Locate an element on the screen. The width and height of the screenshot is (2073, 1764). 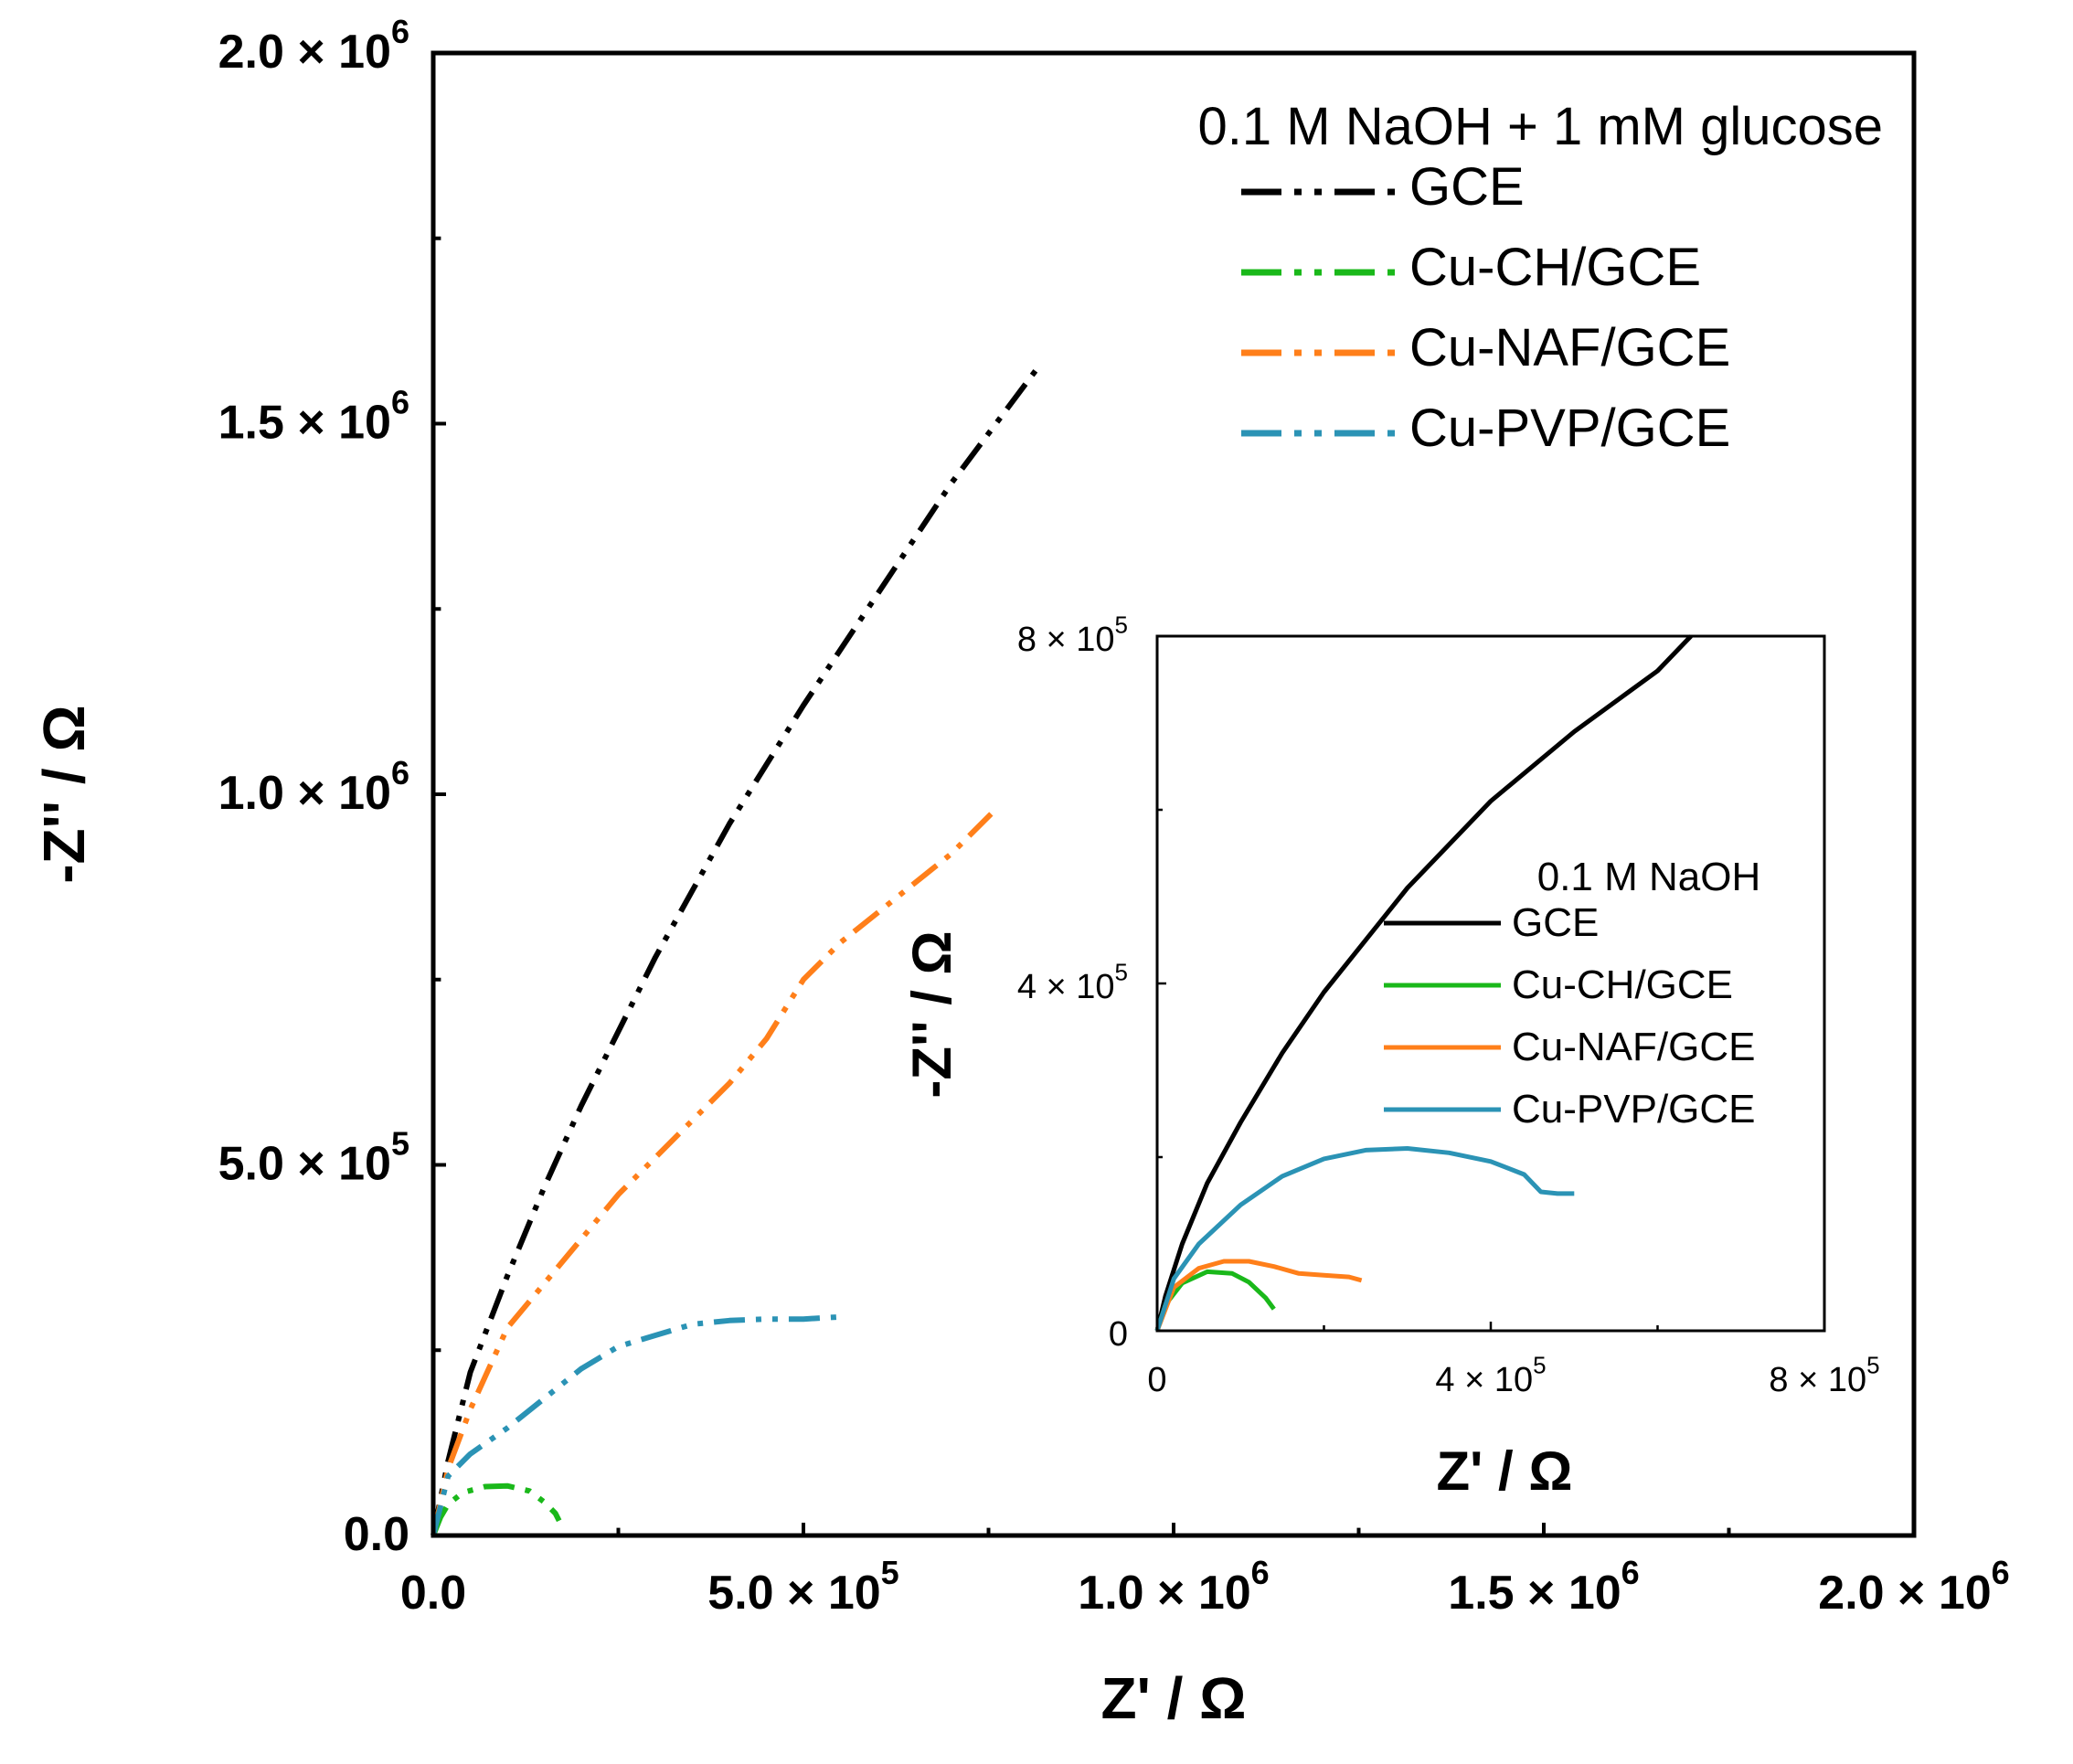
inset-legend-label: Cu-PVP/GCE is located at coordinates (1634, 1109).